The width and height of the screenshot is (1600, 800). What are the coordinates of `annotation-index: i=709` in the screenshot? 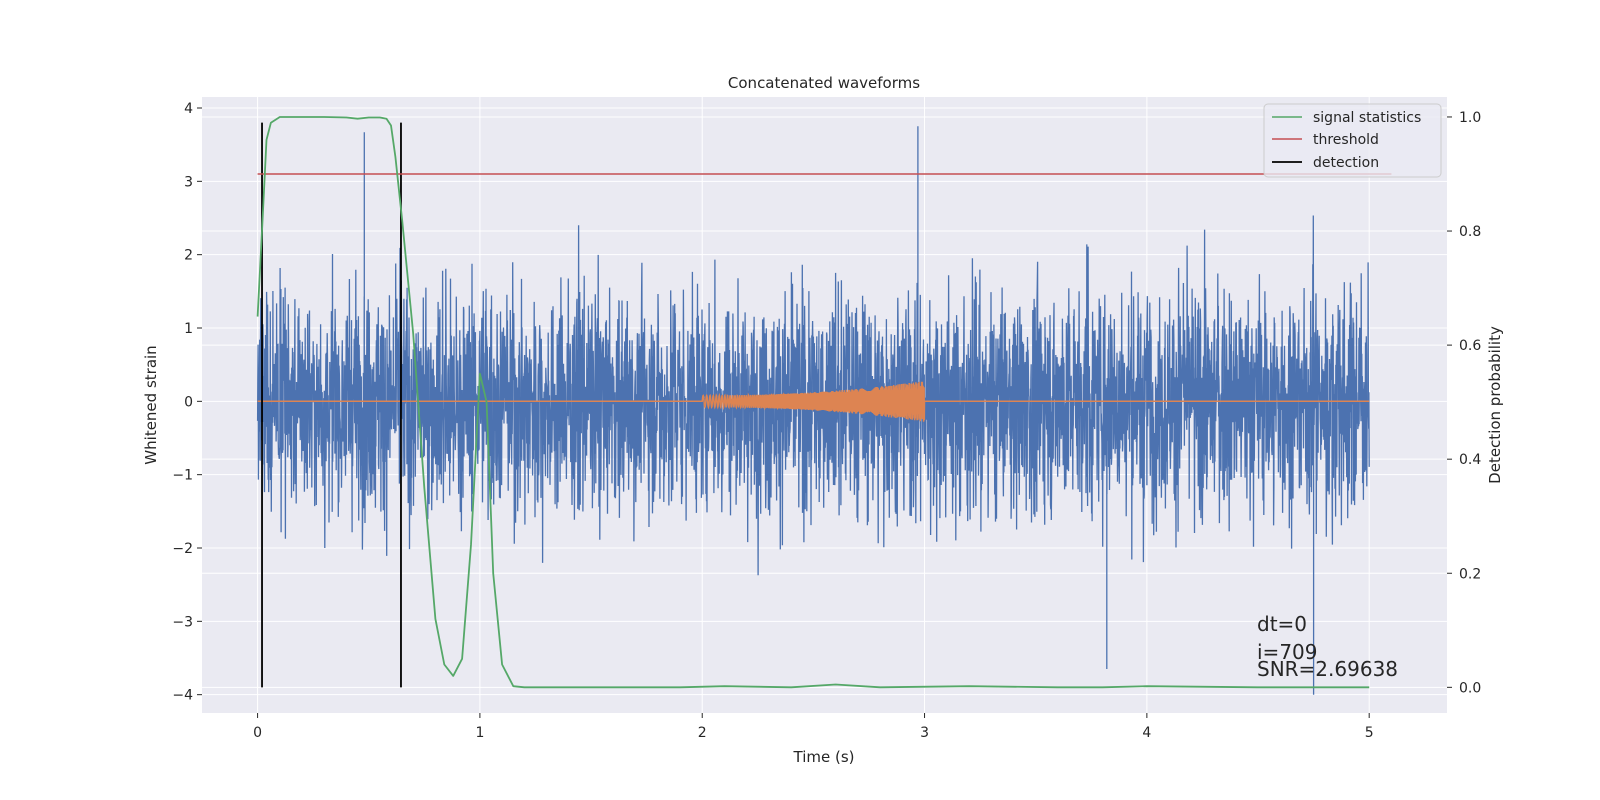 It's located at (1287, 652).